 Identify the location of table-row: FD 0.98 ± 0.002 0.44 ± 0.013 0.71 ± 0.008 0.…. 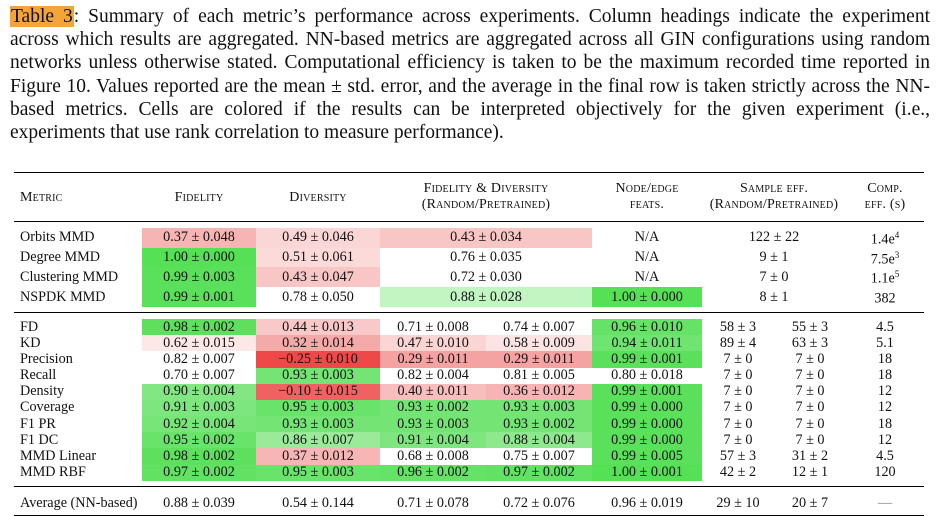
(469, 327).